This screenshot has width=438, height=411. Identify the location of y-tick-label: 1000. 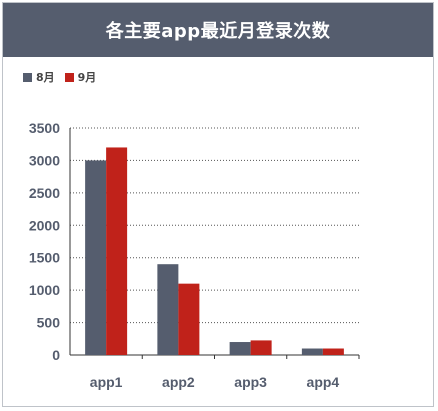
(44, 290).